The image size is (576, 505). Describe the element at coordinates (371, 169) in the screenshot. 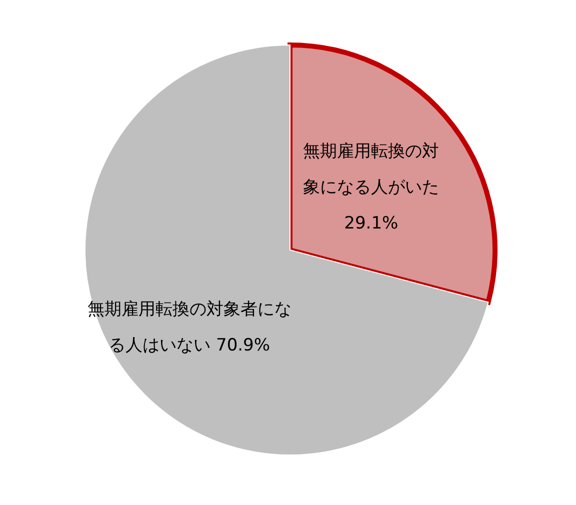

I see `slice-label: 無期雇用転換の対象になる人がいた` at that location.